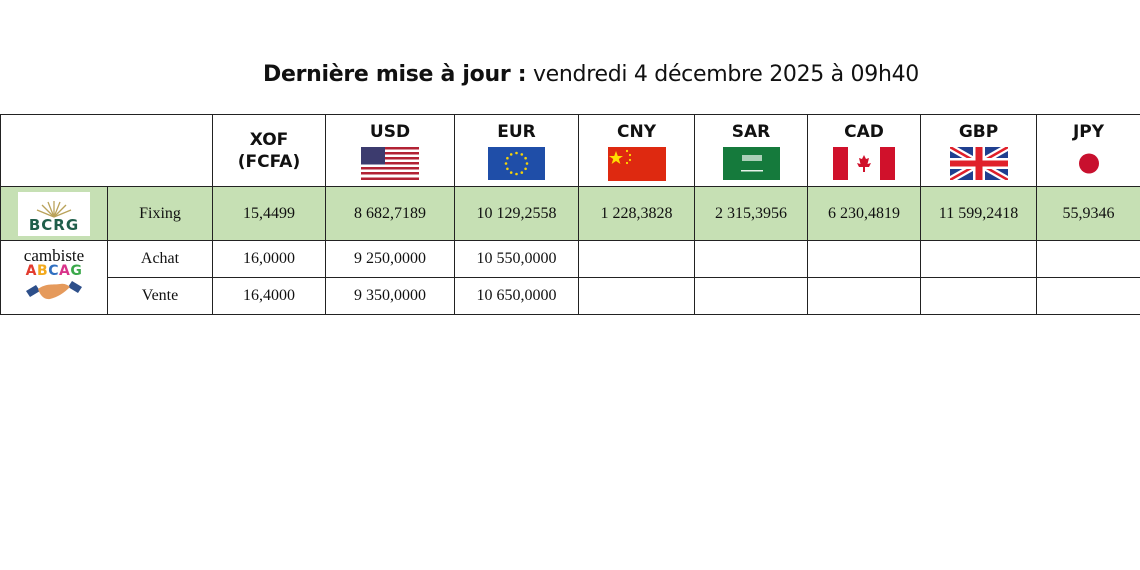 This screenshot has height=570, width=1140. What do you see at coordinates (722, 74) in the screenshot?
I see `title-date: vendredi 4 décembre 2025 à 09h40` at bounding box center [722, 74].